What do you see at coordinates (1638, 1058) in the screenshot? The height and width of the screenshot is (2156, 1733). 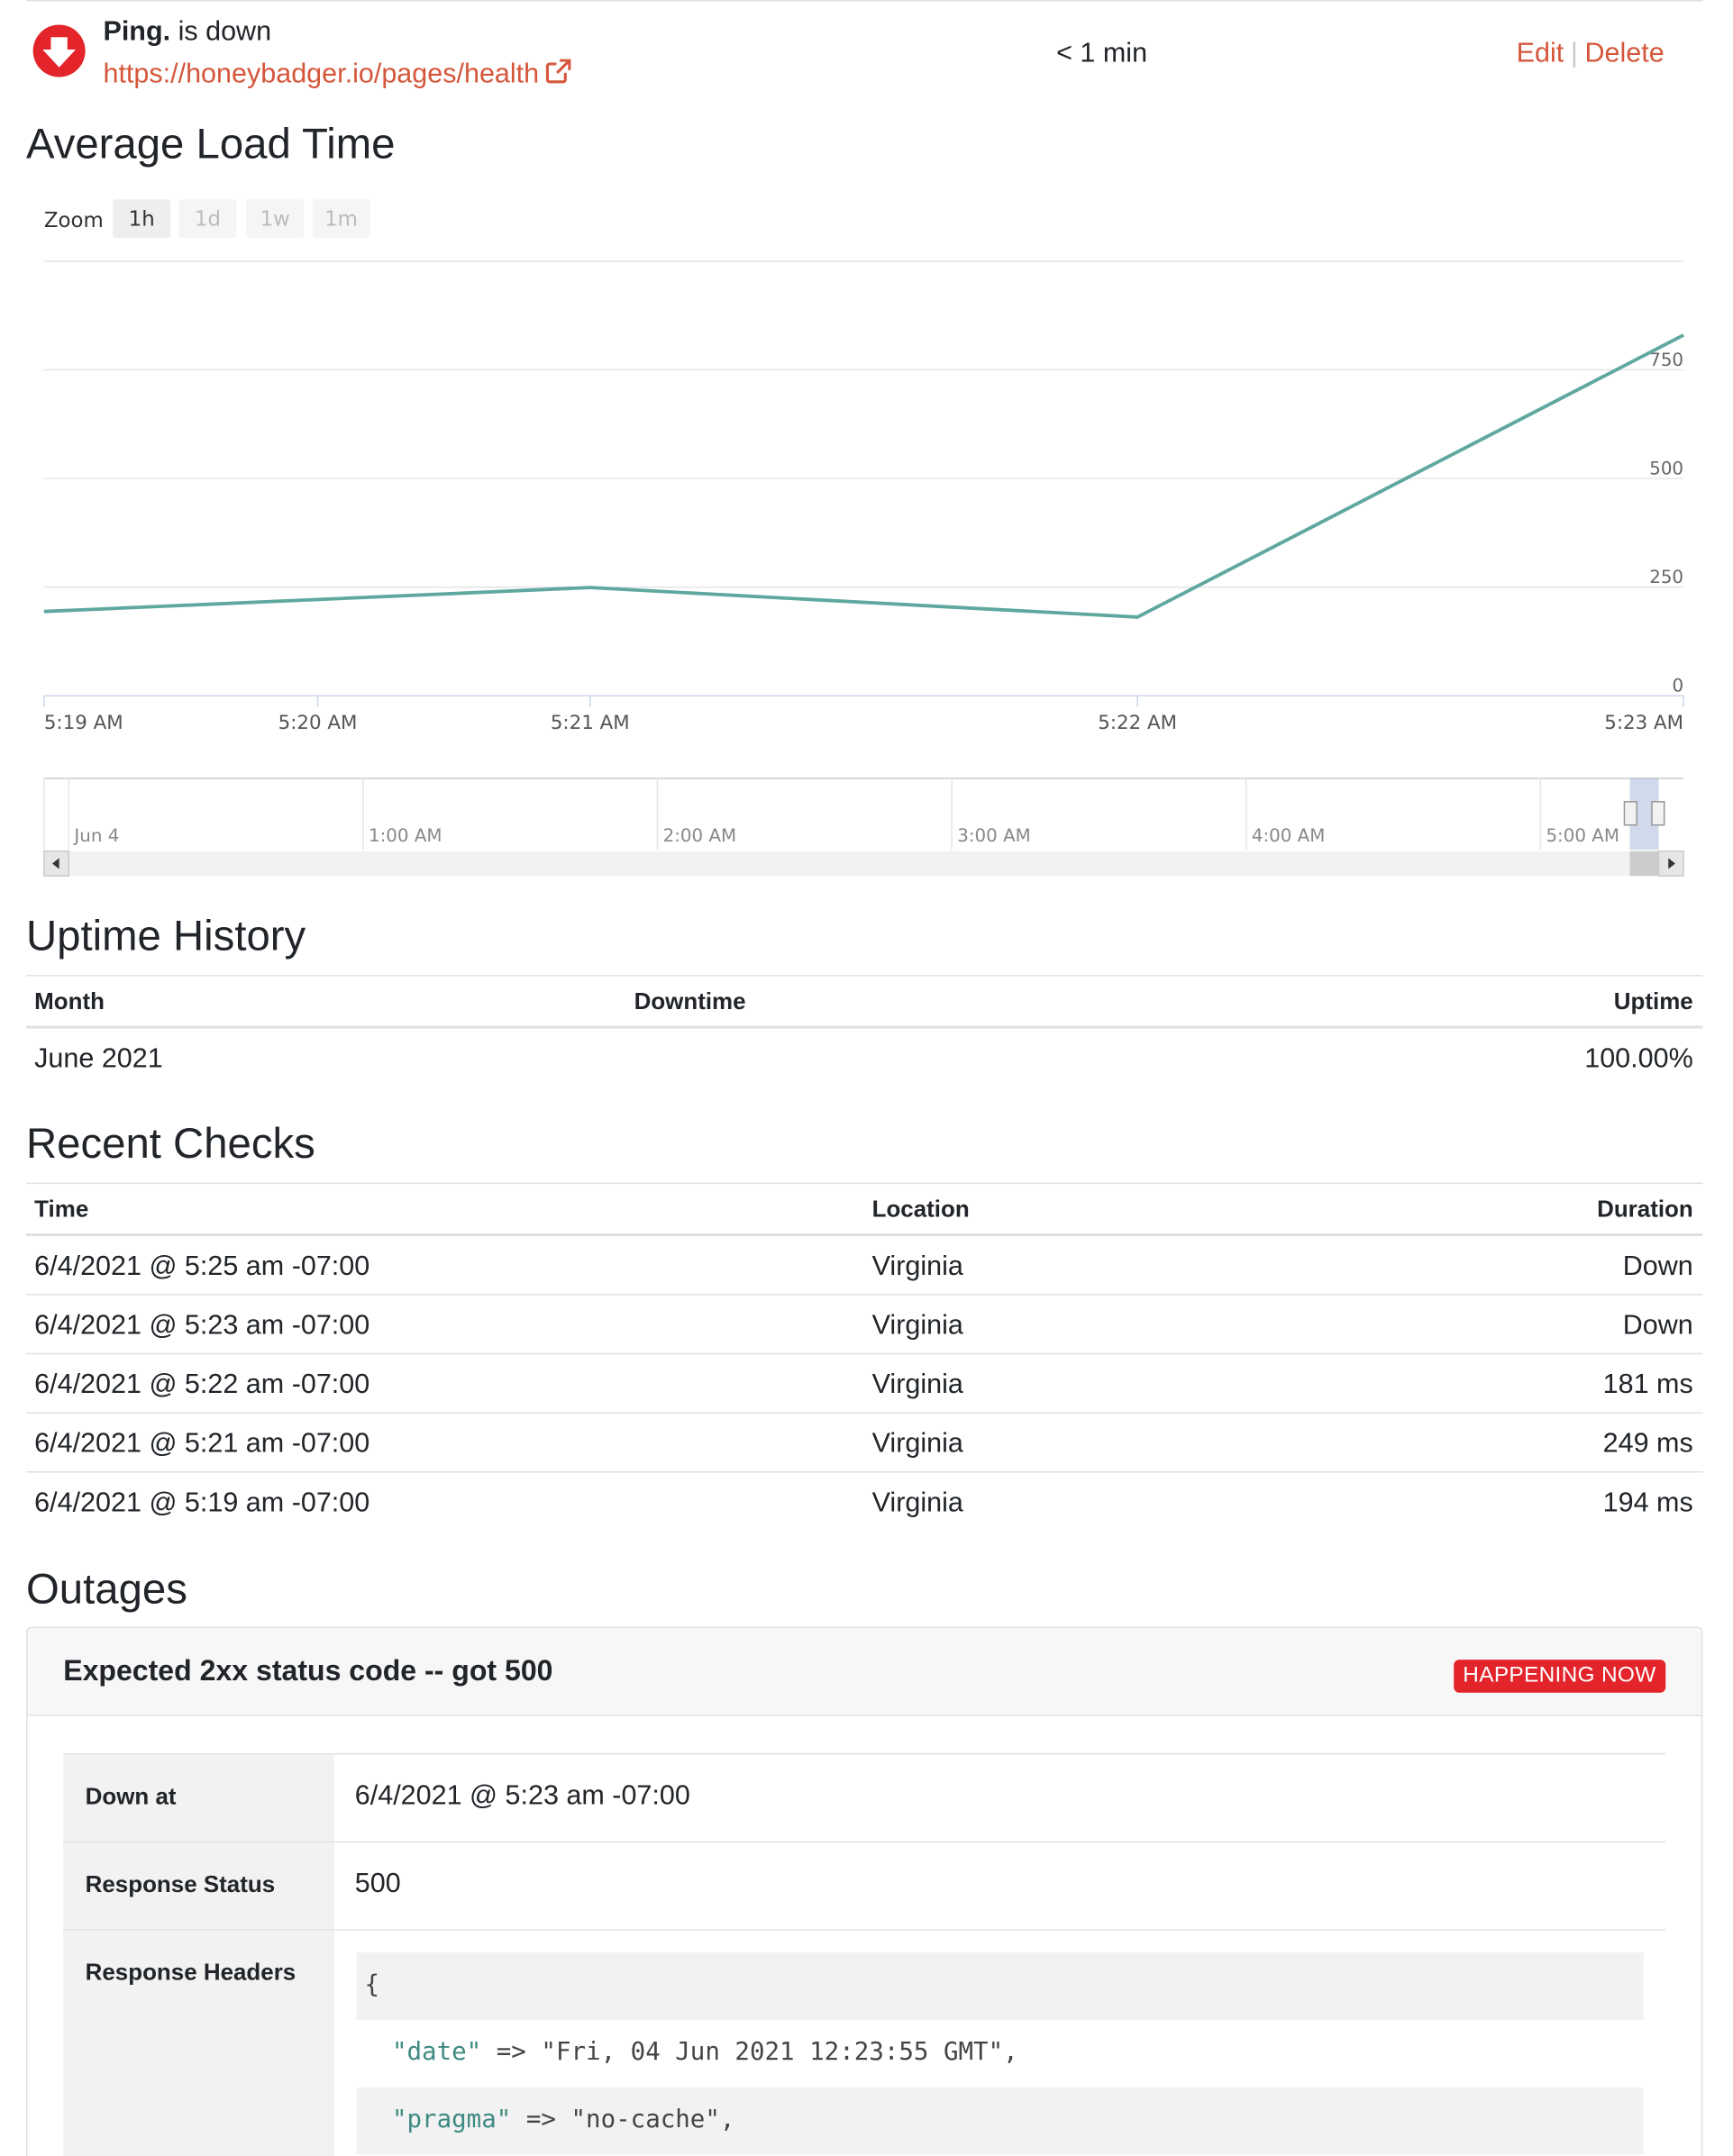 I see `uptime-value: 100.00%` at bounding box center [1638, 1058].